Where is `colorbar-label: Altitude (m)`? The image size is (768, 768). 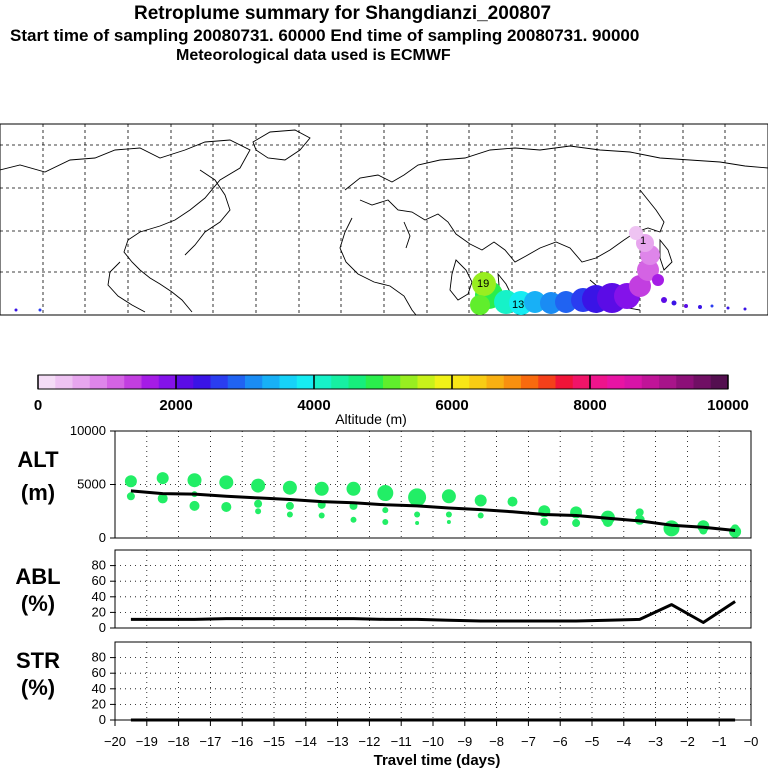
colorbar-label: Altitude (m) is located at coordinates (371, 419).